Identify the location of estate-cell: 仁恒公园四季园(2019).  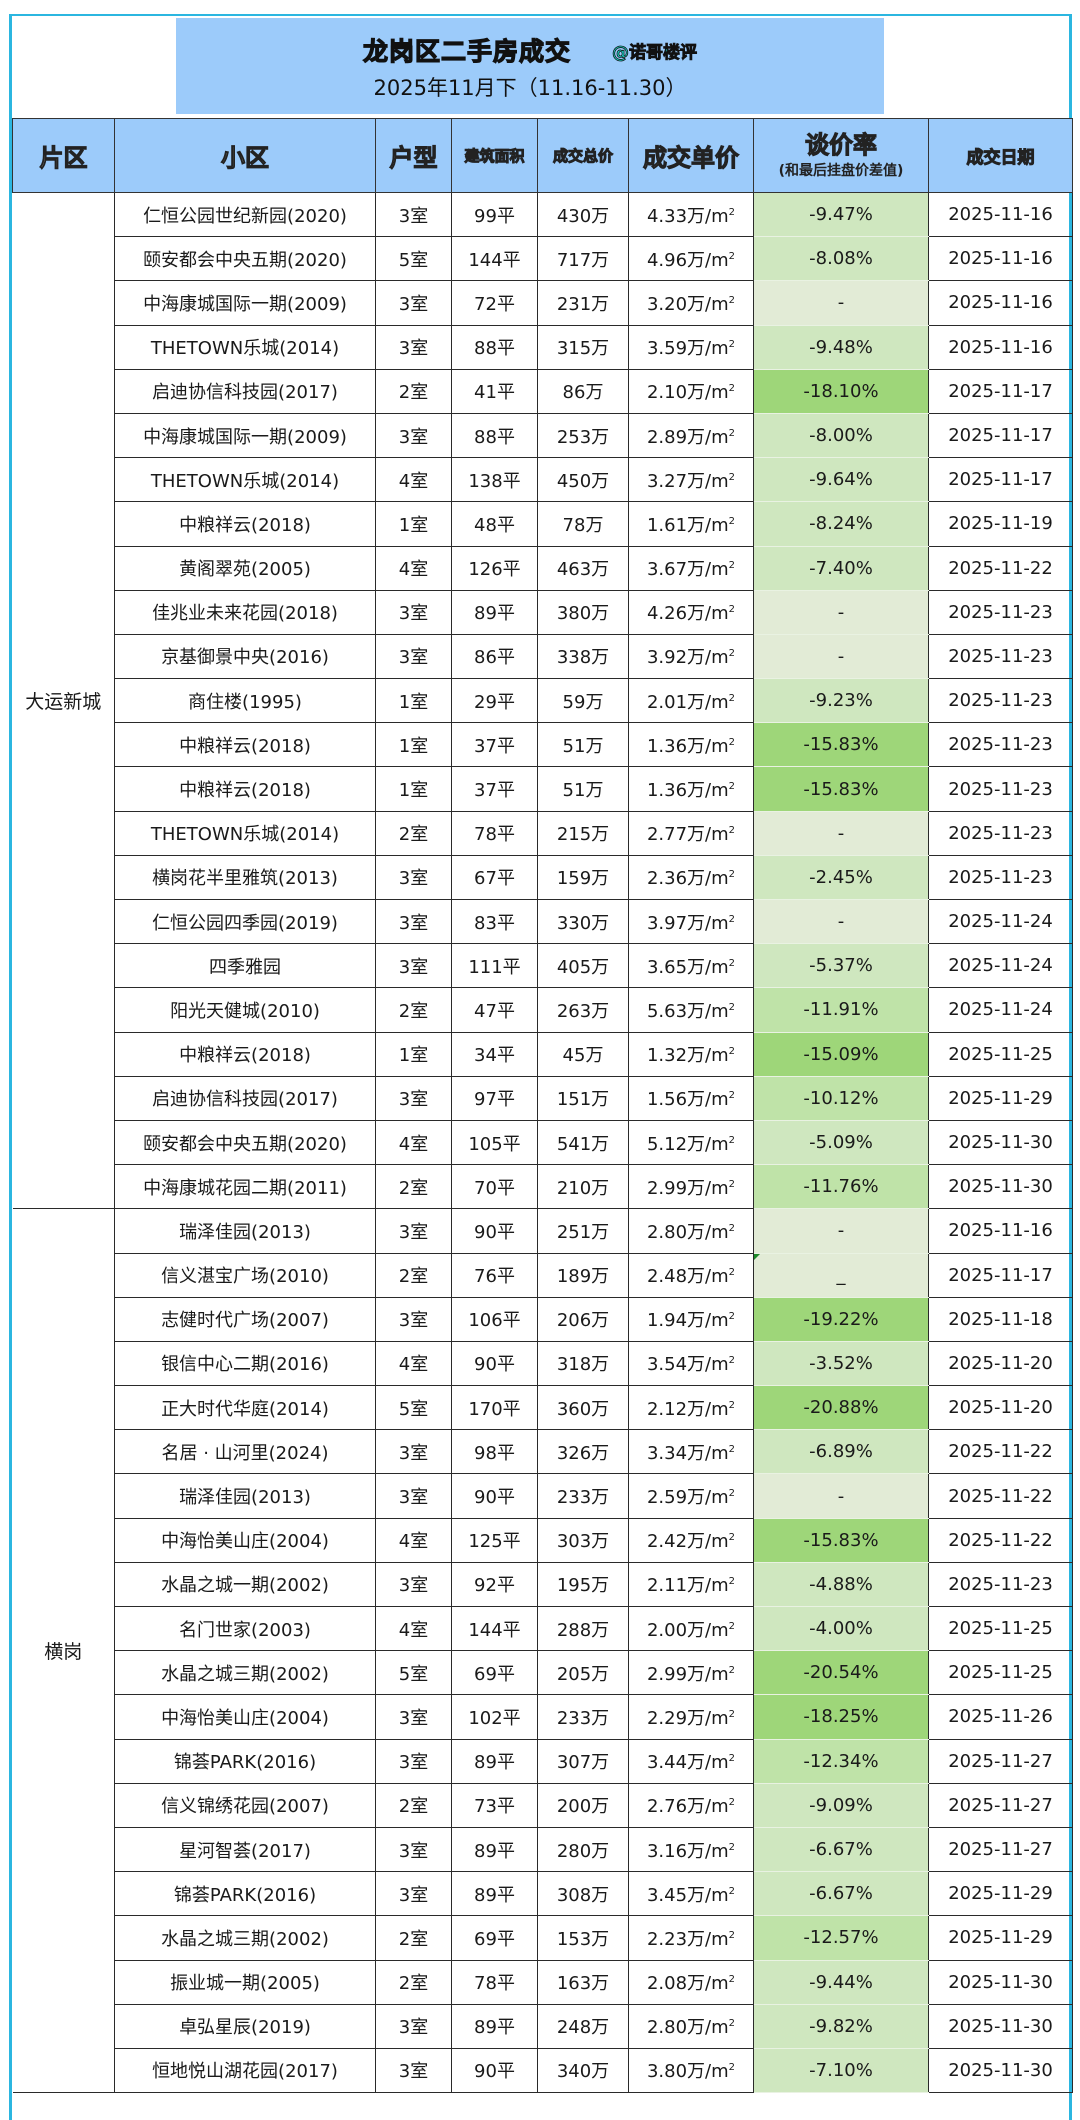
(245, 921).